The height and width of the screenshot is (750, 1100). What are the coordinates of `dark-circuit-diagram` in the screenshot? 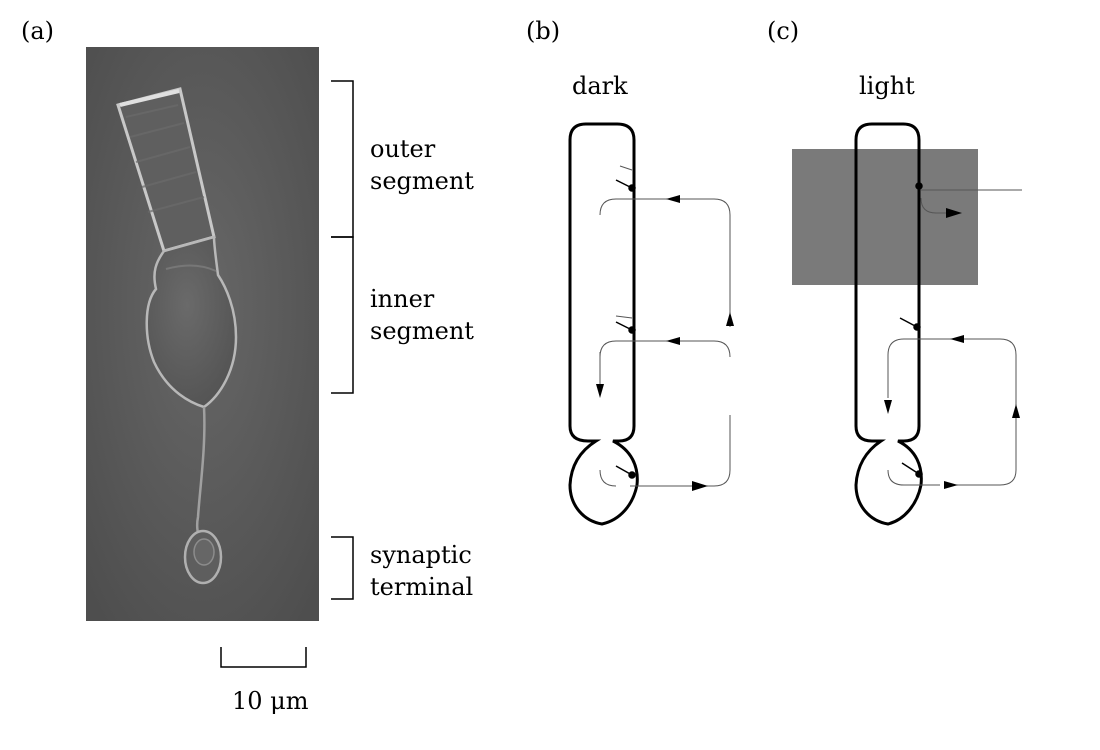 It's located at (651, 324).